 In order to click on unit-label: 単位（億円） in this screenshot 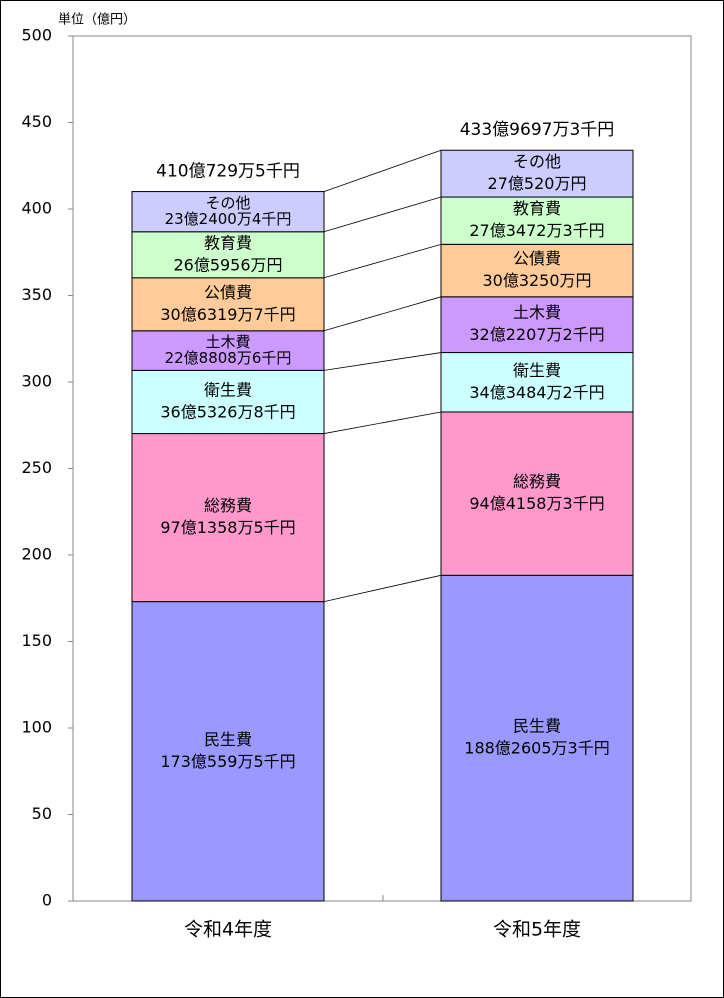, I will do `click(97, 20)`.